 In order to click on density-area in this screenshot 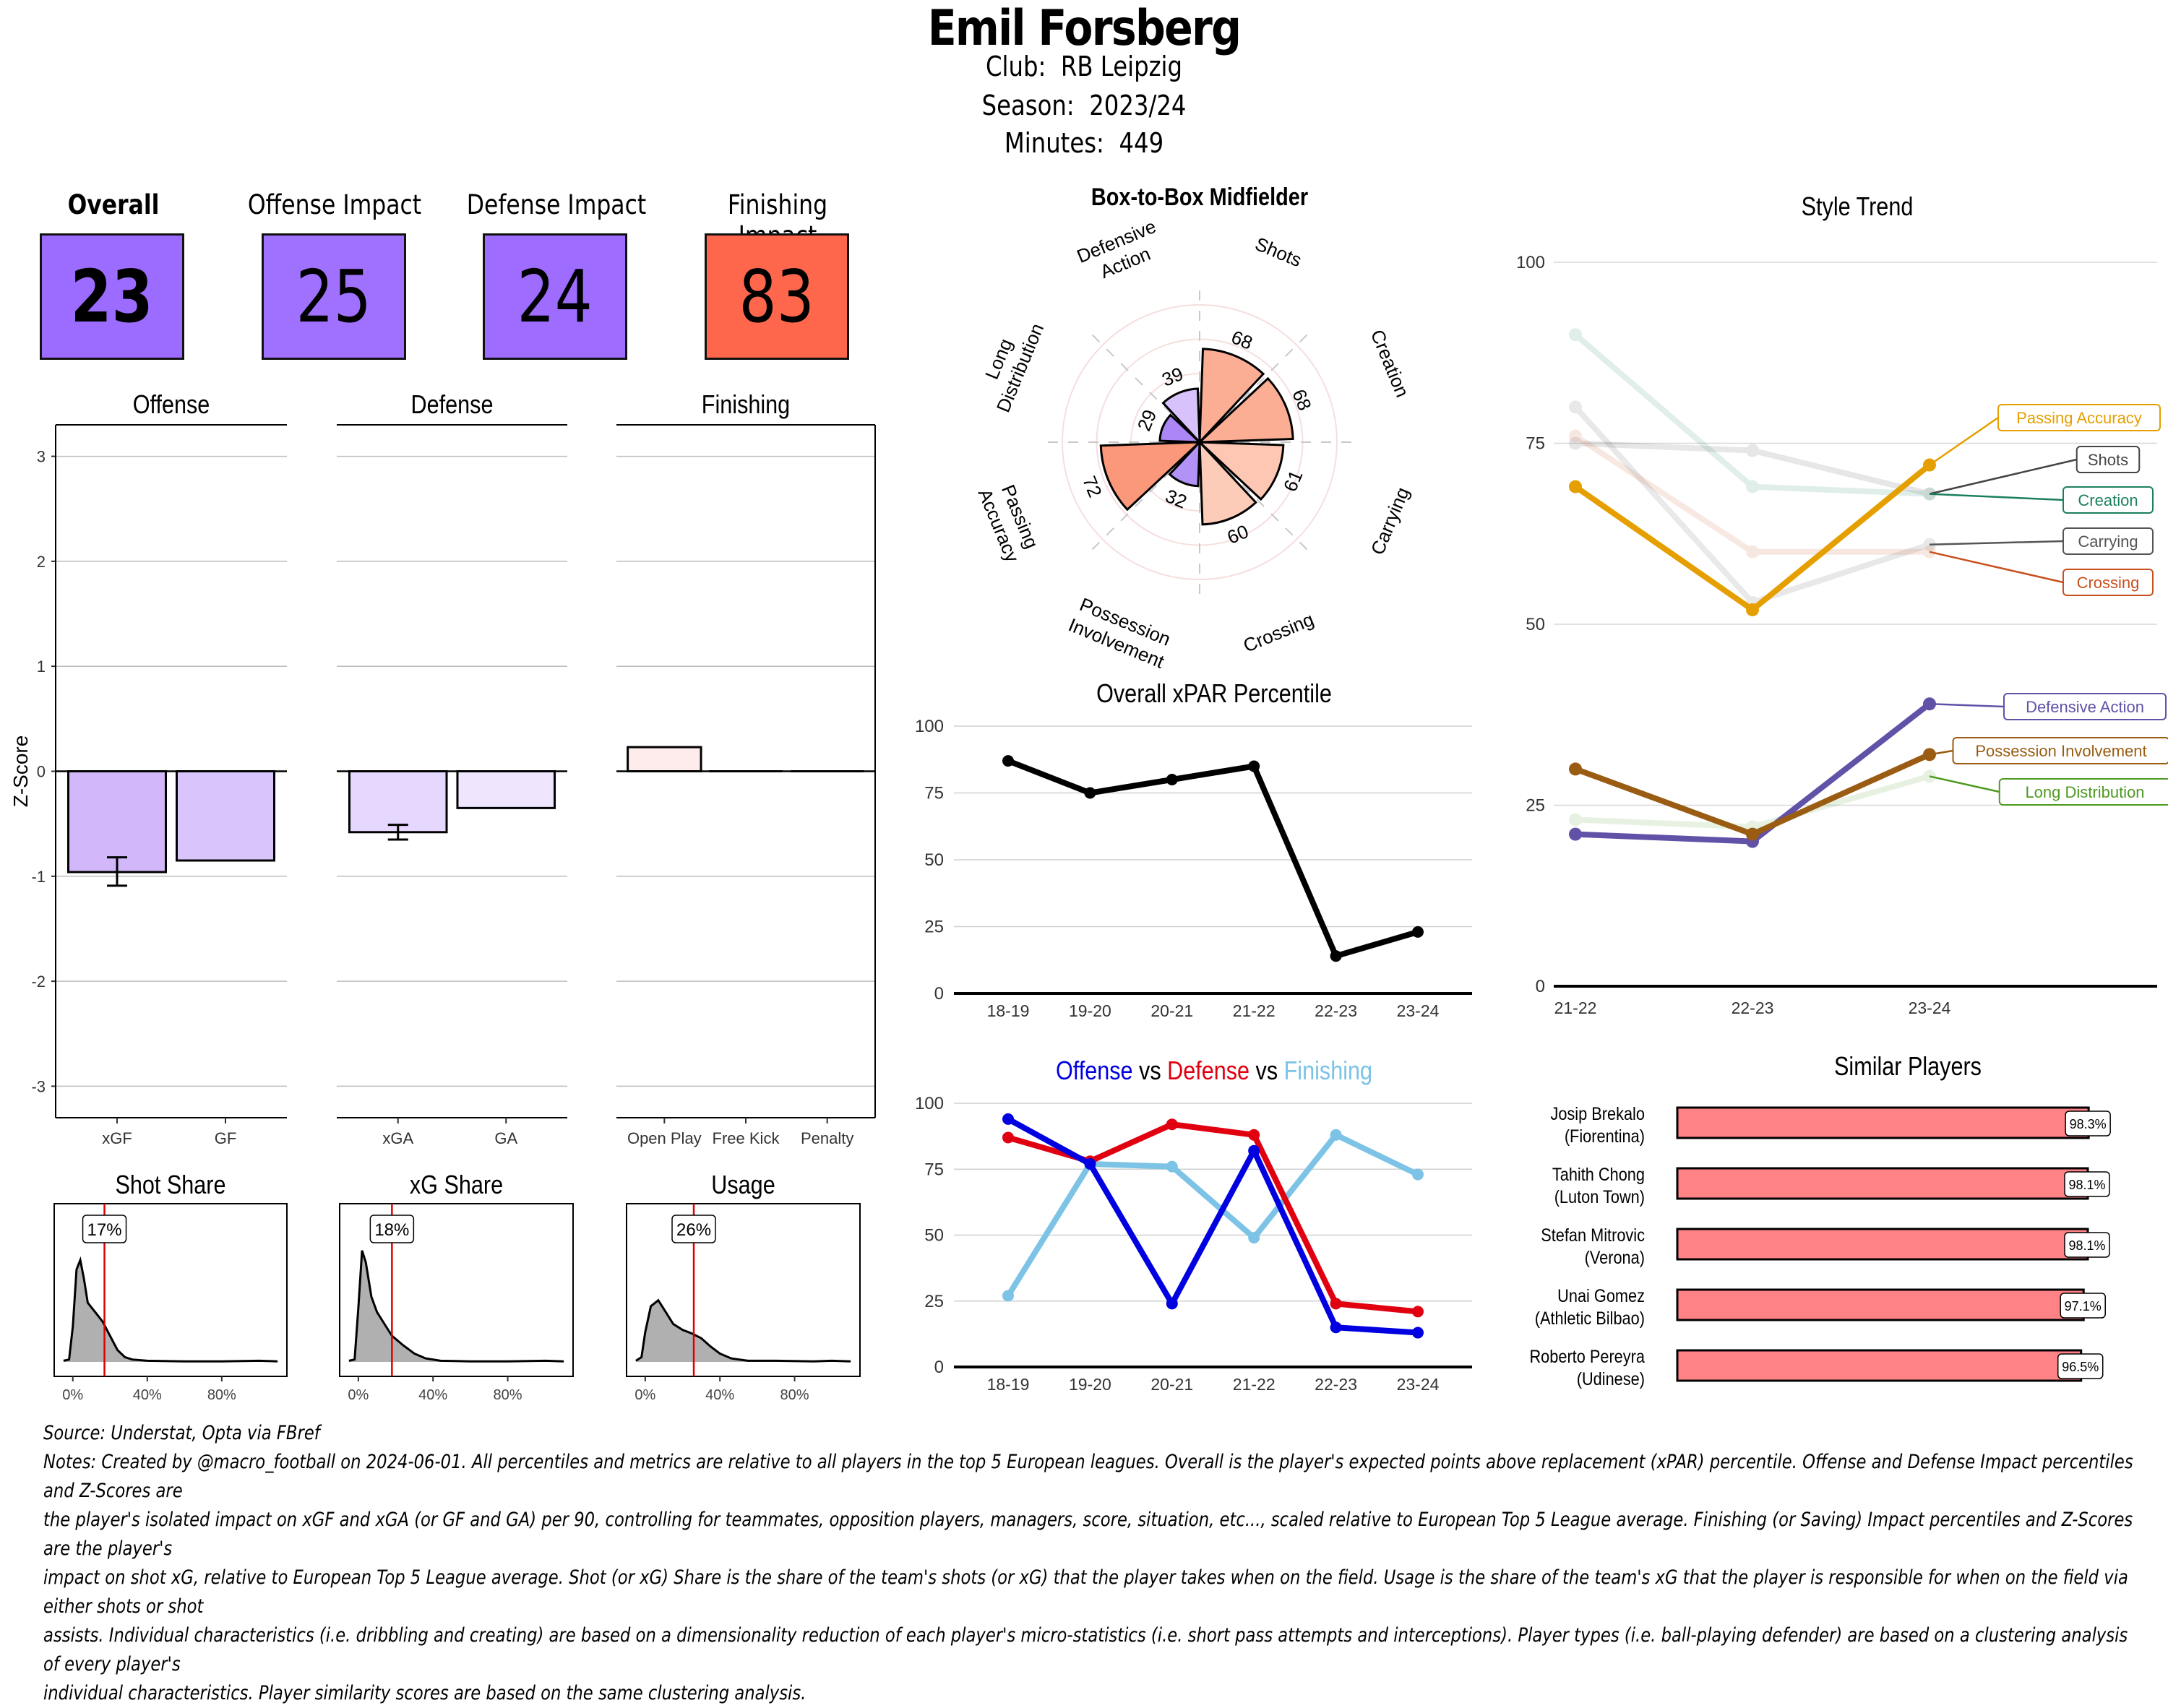, I will do `click(456, 1306)`.